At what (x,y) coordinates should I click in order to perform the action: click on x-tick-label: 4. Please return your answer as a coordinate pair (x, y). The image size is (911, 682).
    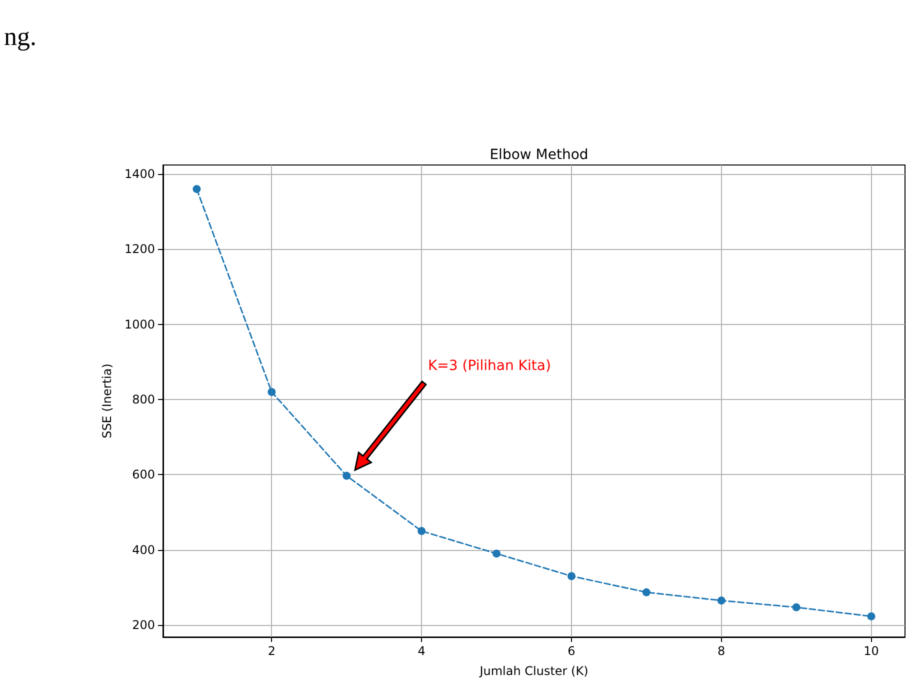
    Looking at the image, I should click on (422, 651).